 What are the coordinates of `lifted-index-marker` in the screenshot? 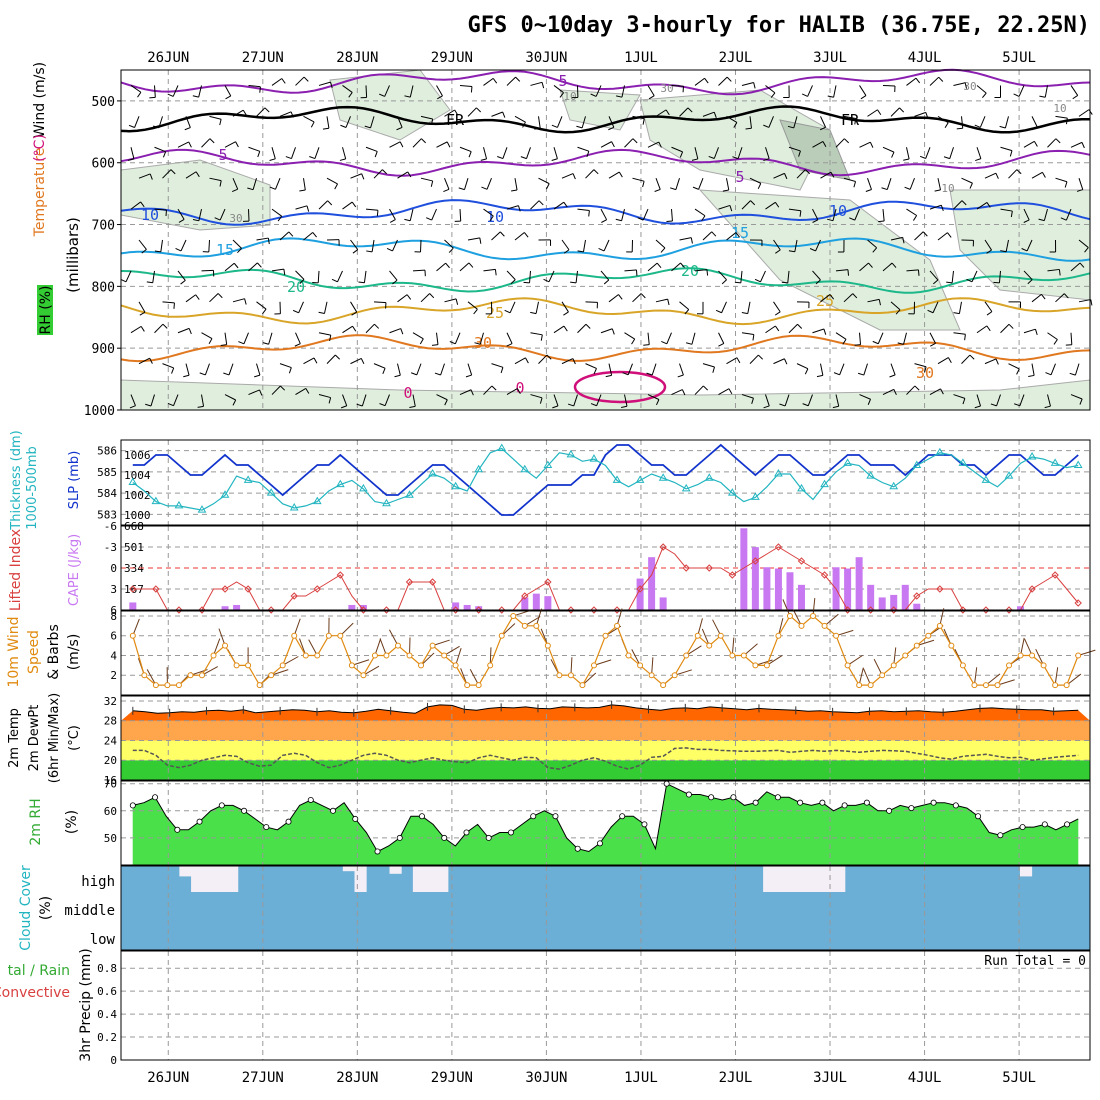 It's located at (824, 575).